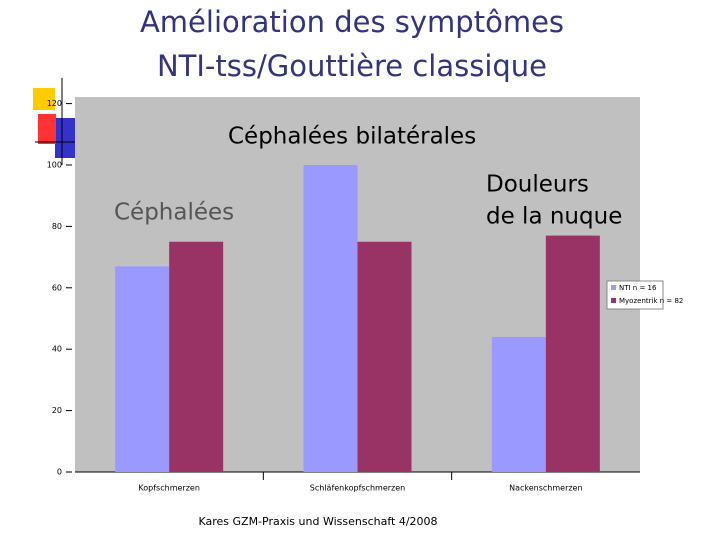  I want to click on y-tick-label: 60, so click(57, 287).